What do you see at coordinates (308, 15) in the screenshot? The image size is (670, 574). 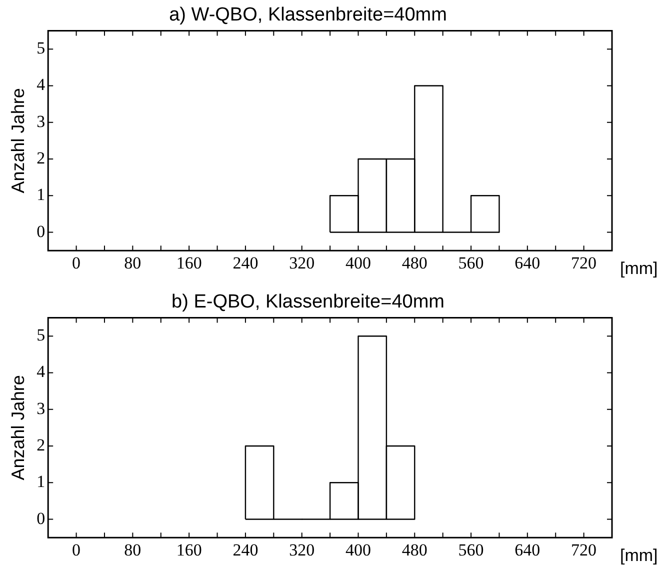 I see `chart-title: a) W-QBO, Klassenbreite=40mm` at bounding box center [308, 15].